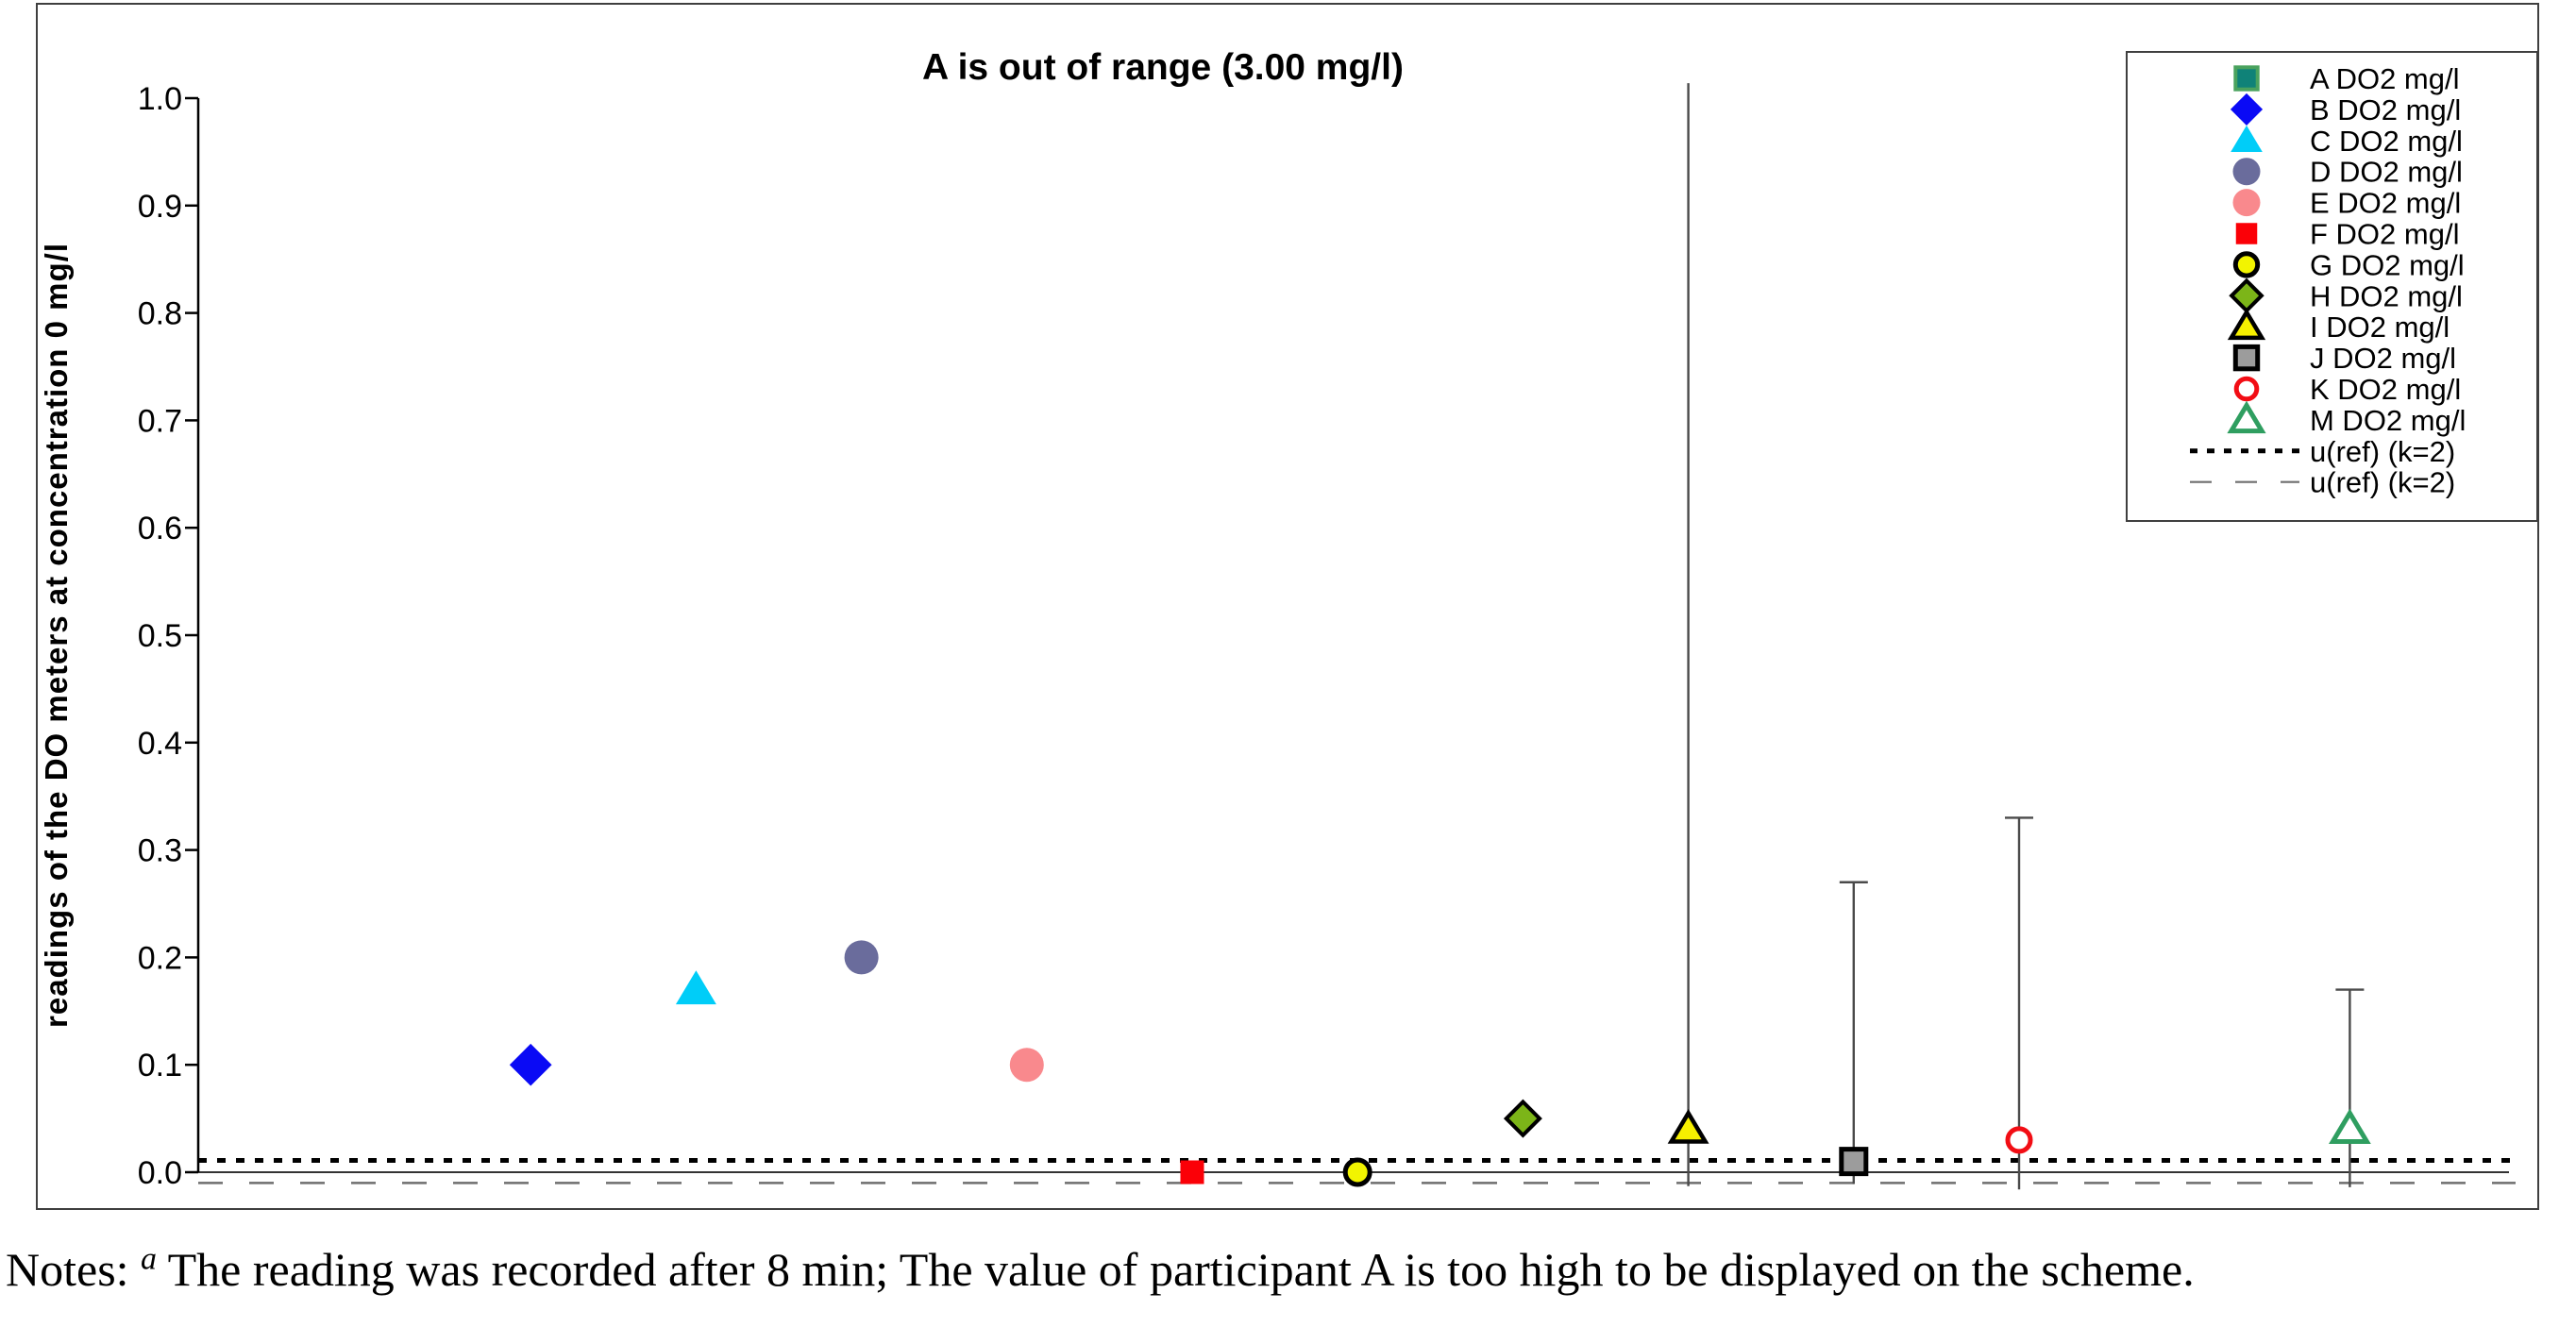 The height and width of the screenshot is (1327, 2576). What do you see at coordinates (1163, 67) in the screenshot?
I see `chart-title: A is out of range (3.00 mg/l)` at bounding box center [1163, 67].